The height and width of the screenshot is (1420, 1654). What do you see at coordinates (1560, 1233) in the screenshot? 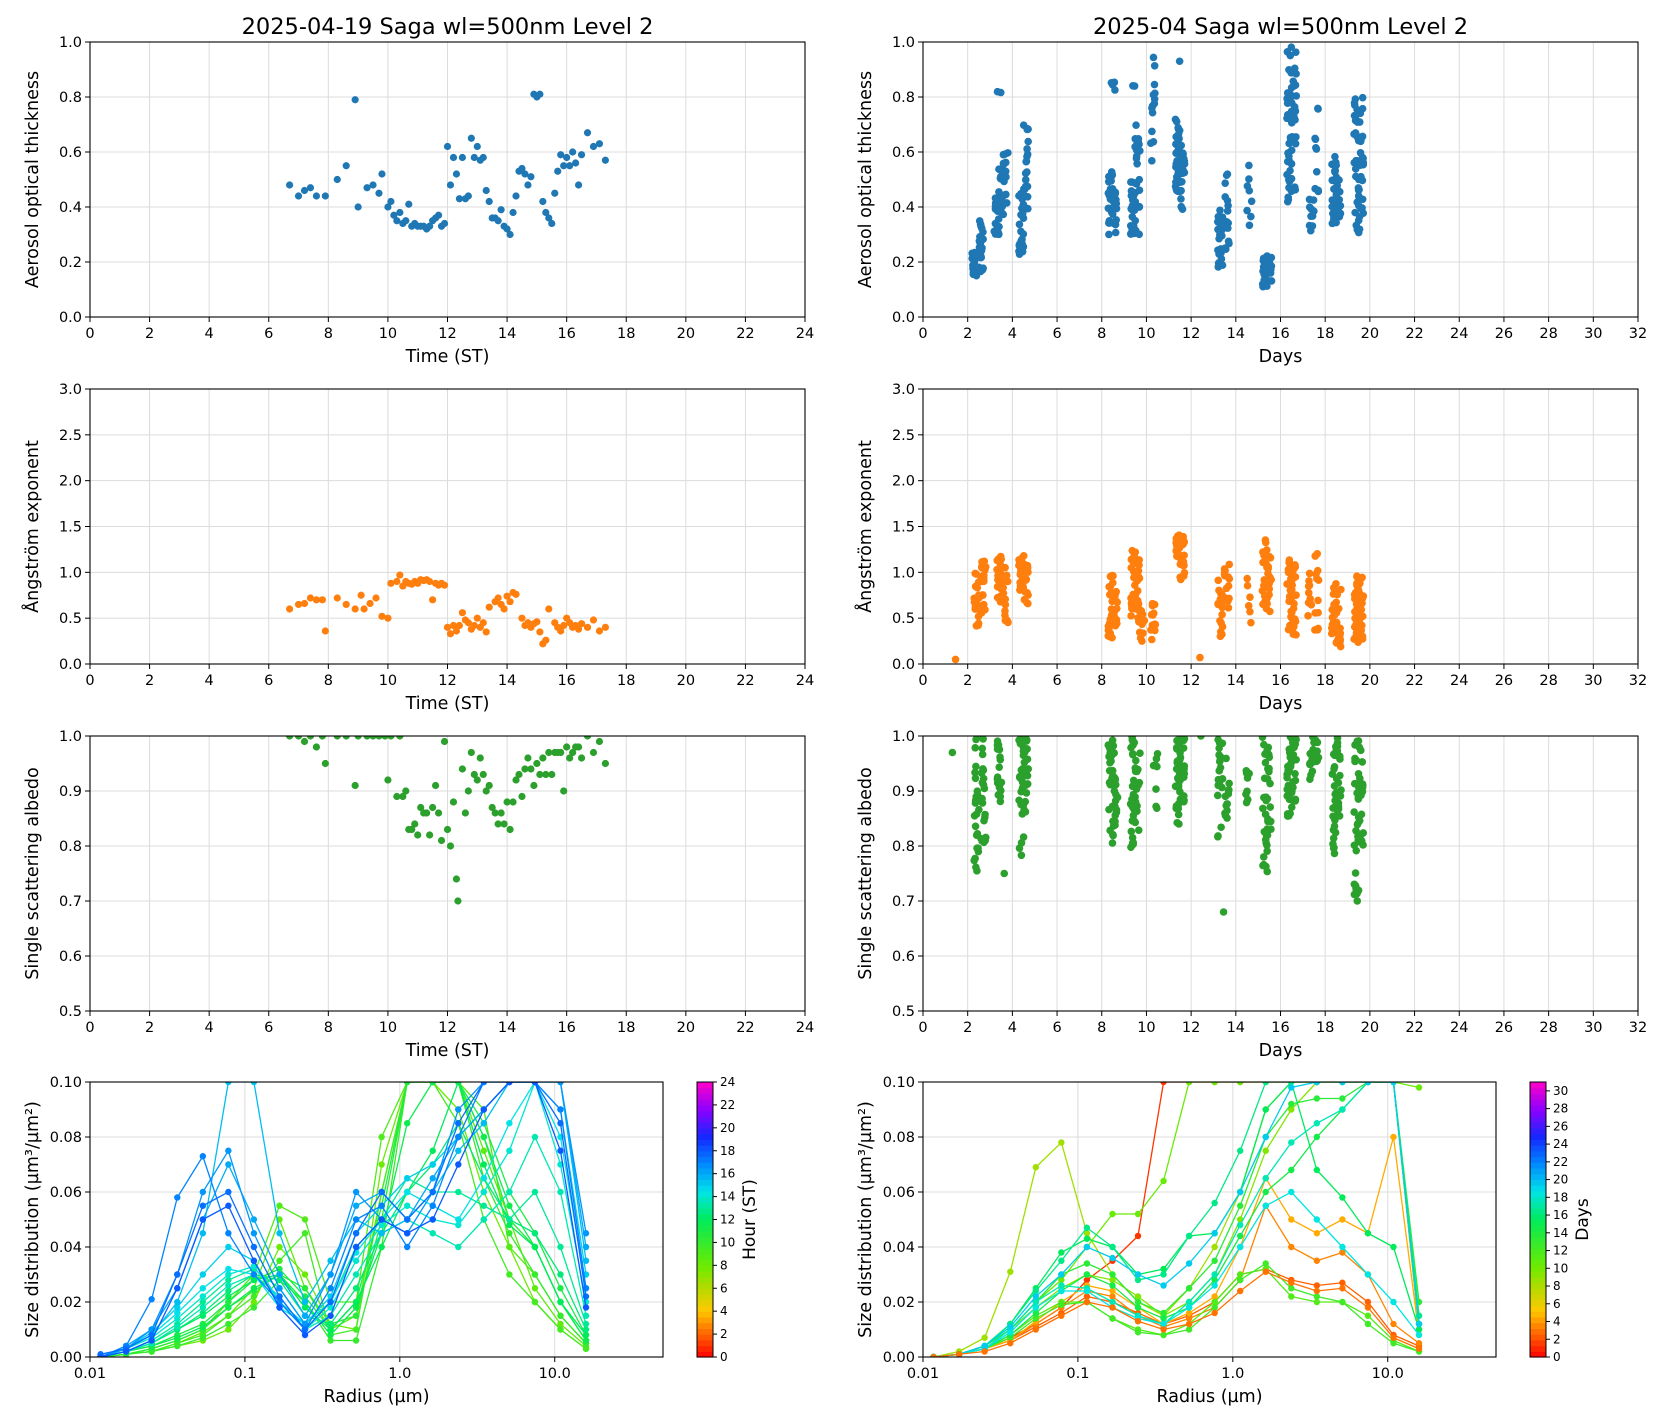
I see `colorbar-tick-label: 14` at bounding box center [1560, 1233].